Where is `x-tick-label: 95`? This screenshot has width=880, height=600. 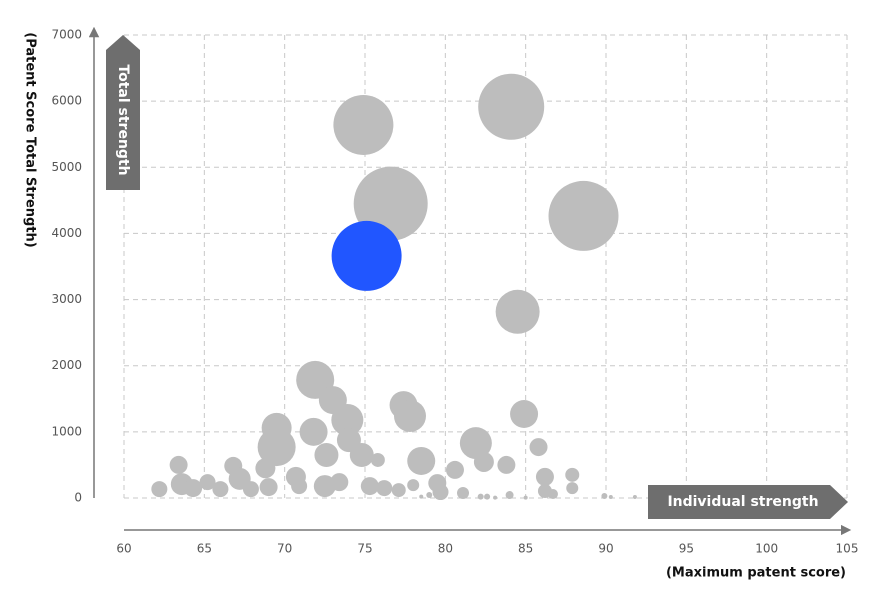
x-tick-label: 95 is located at coordinates (686, 549).